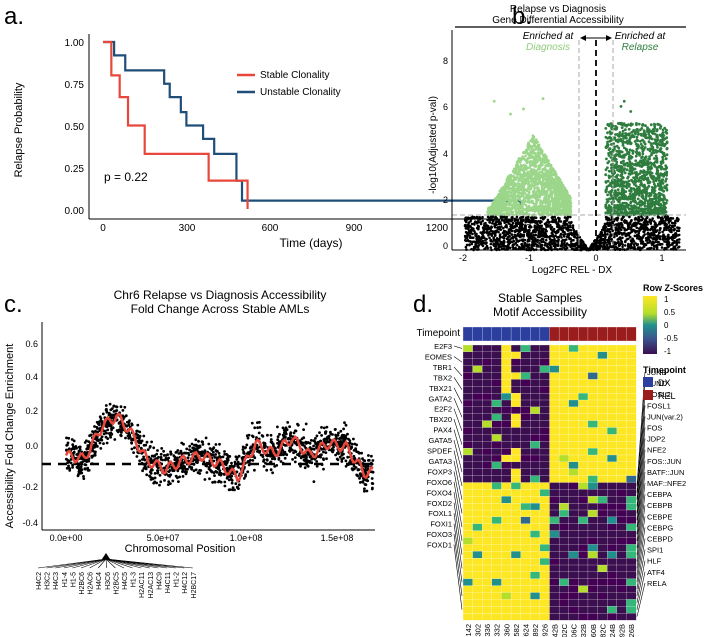  Describe the element at coordinates (289, 84) in the screenshot. I see `panel-a-legend: Stable Clonality Unstable Clonality` at that location.